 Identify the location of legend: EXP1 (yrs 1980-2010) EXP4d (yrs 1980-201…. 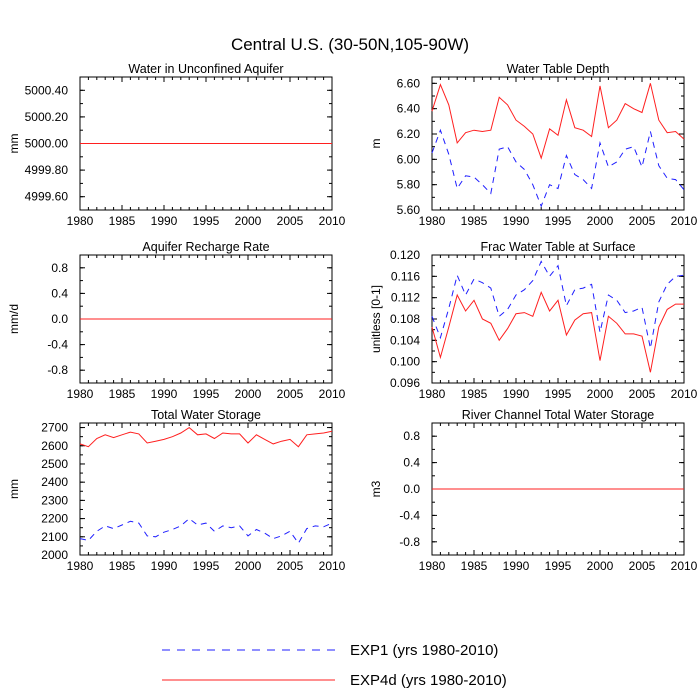
(334, 665).